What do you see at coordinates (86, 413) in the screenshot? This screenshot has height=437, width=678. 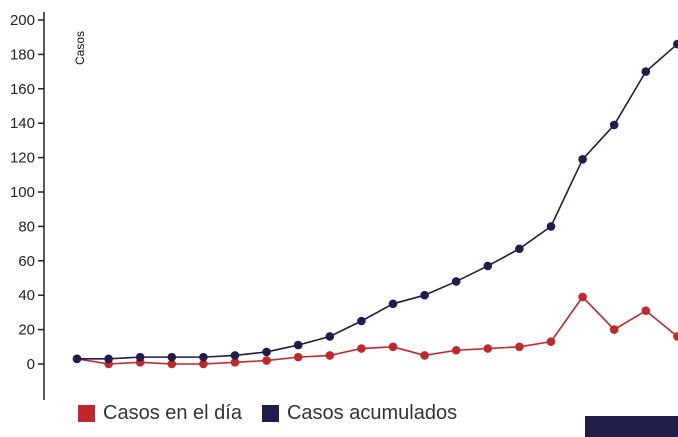 I see `legend-swatch-daily` at bounding box center [86, 413].